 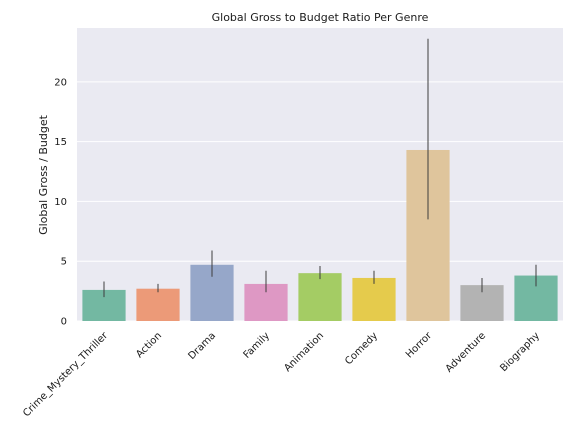 What do you see at coordinates (64, 262) in the screenshot?
I see `y-tick-label: 5` at bounding box center [64, 262].